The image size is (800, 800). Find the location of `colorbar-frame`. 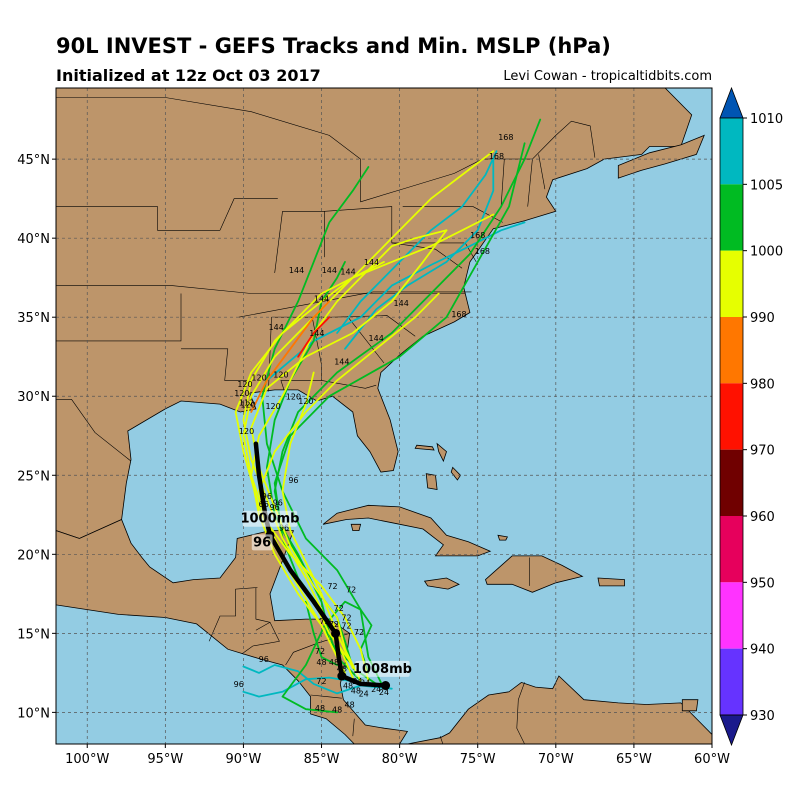

colorbar-frame is located at coordinates (731, 416).